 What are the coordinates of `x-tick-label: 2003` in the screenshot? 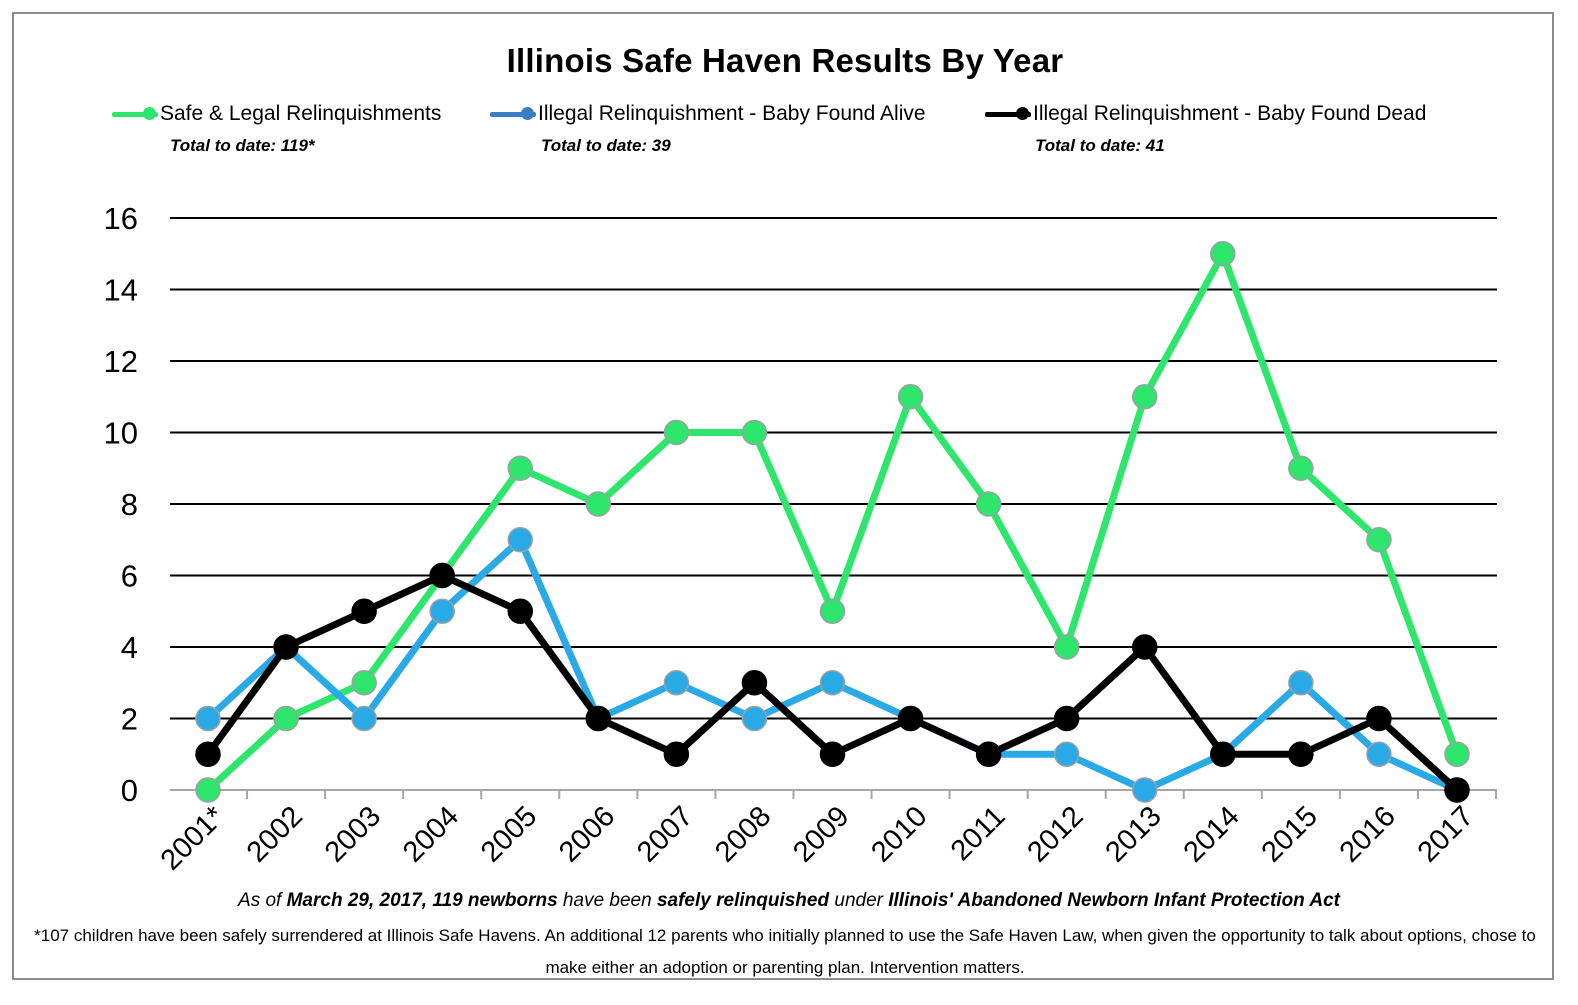 It's located at (353, 834).